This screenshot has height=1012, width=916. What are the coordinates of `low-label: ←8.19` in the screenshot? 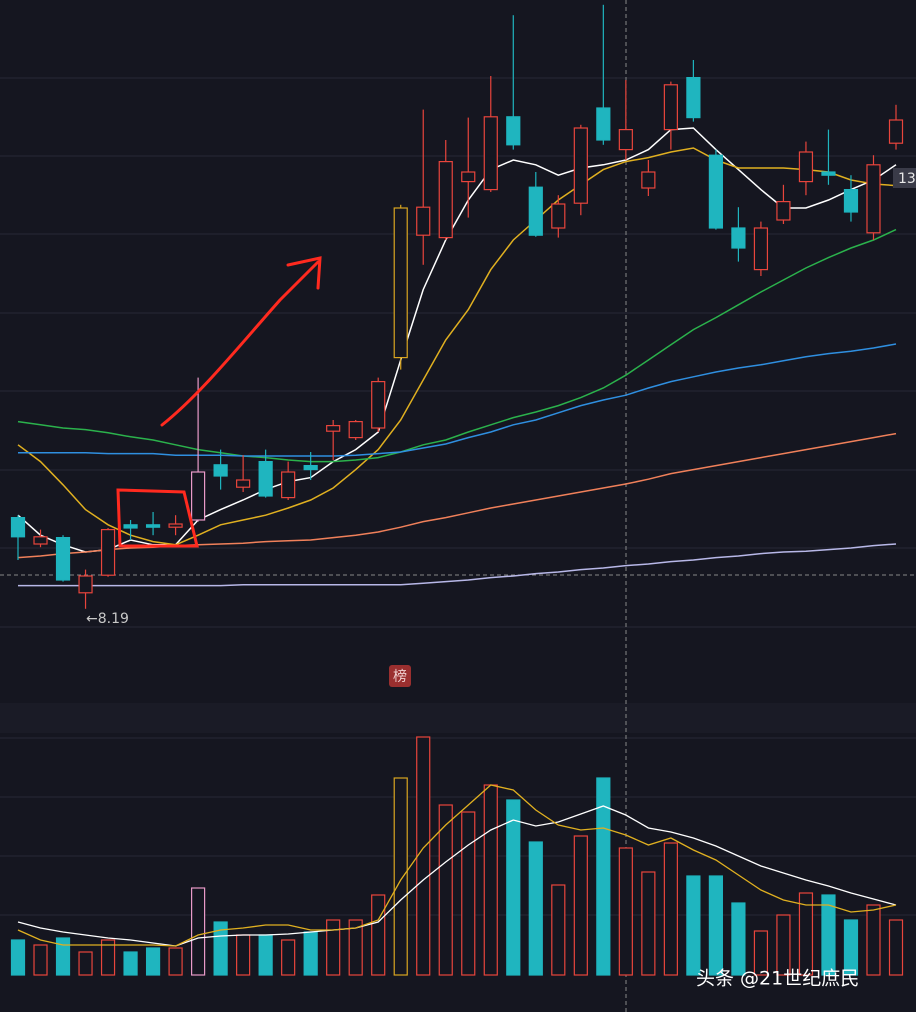 It's located at (107, 619).